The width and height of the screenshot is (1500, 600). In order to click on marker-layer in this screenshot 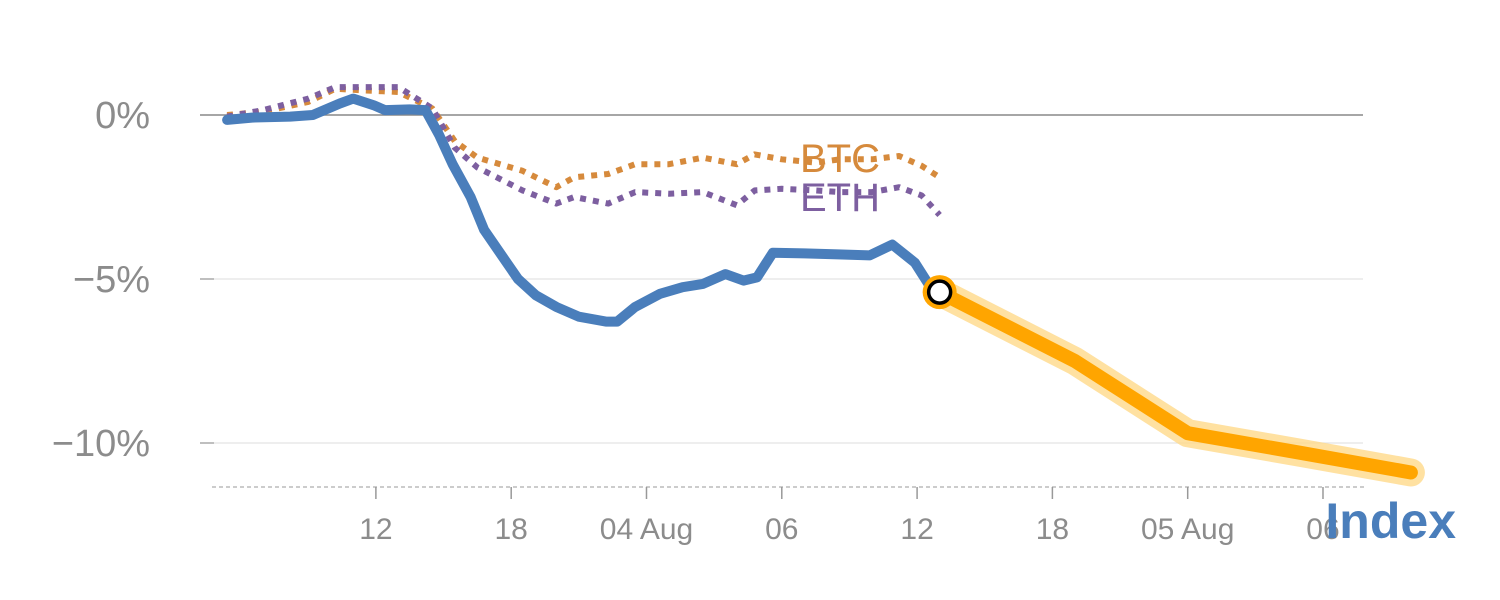, I will do `click(939, 292)`.